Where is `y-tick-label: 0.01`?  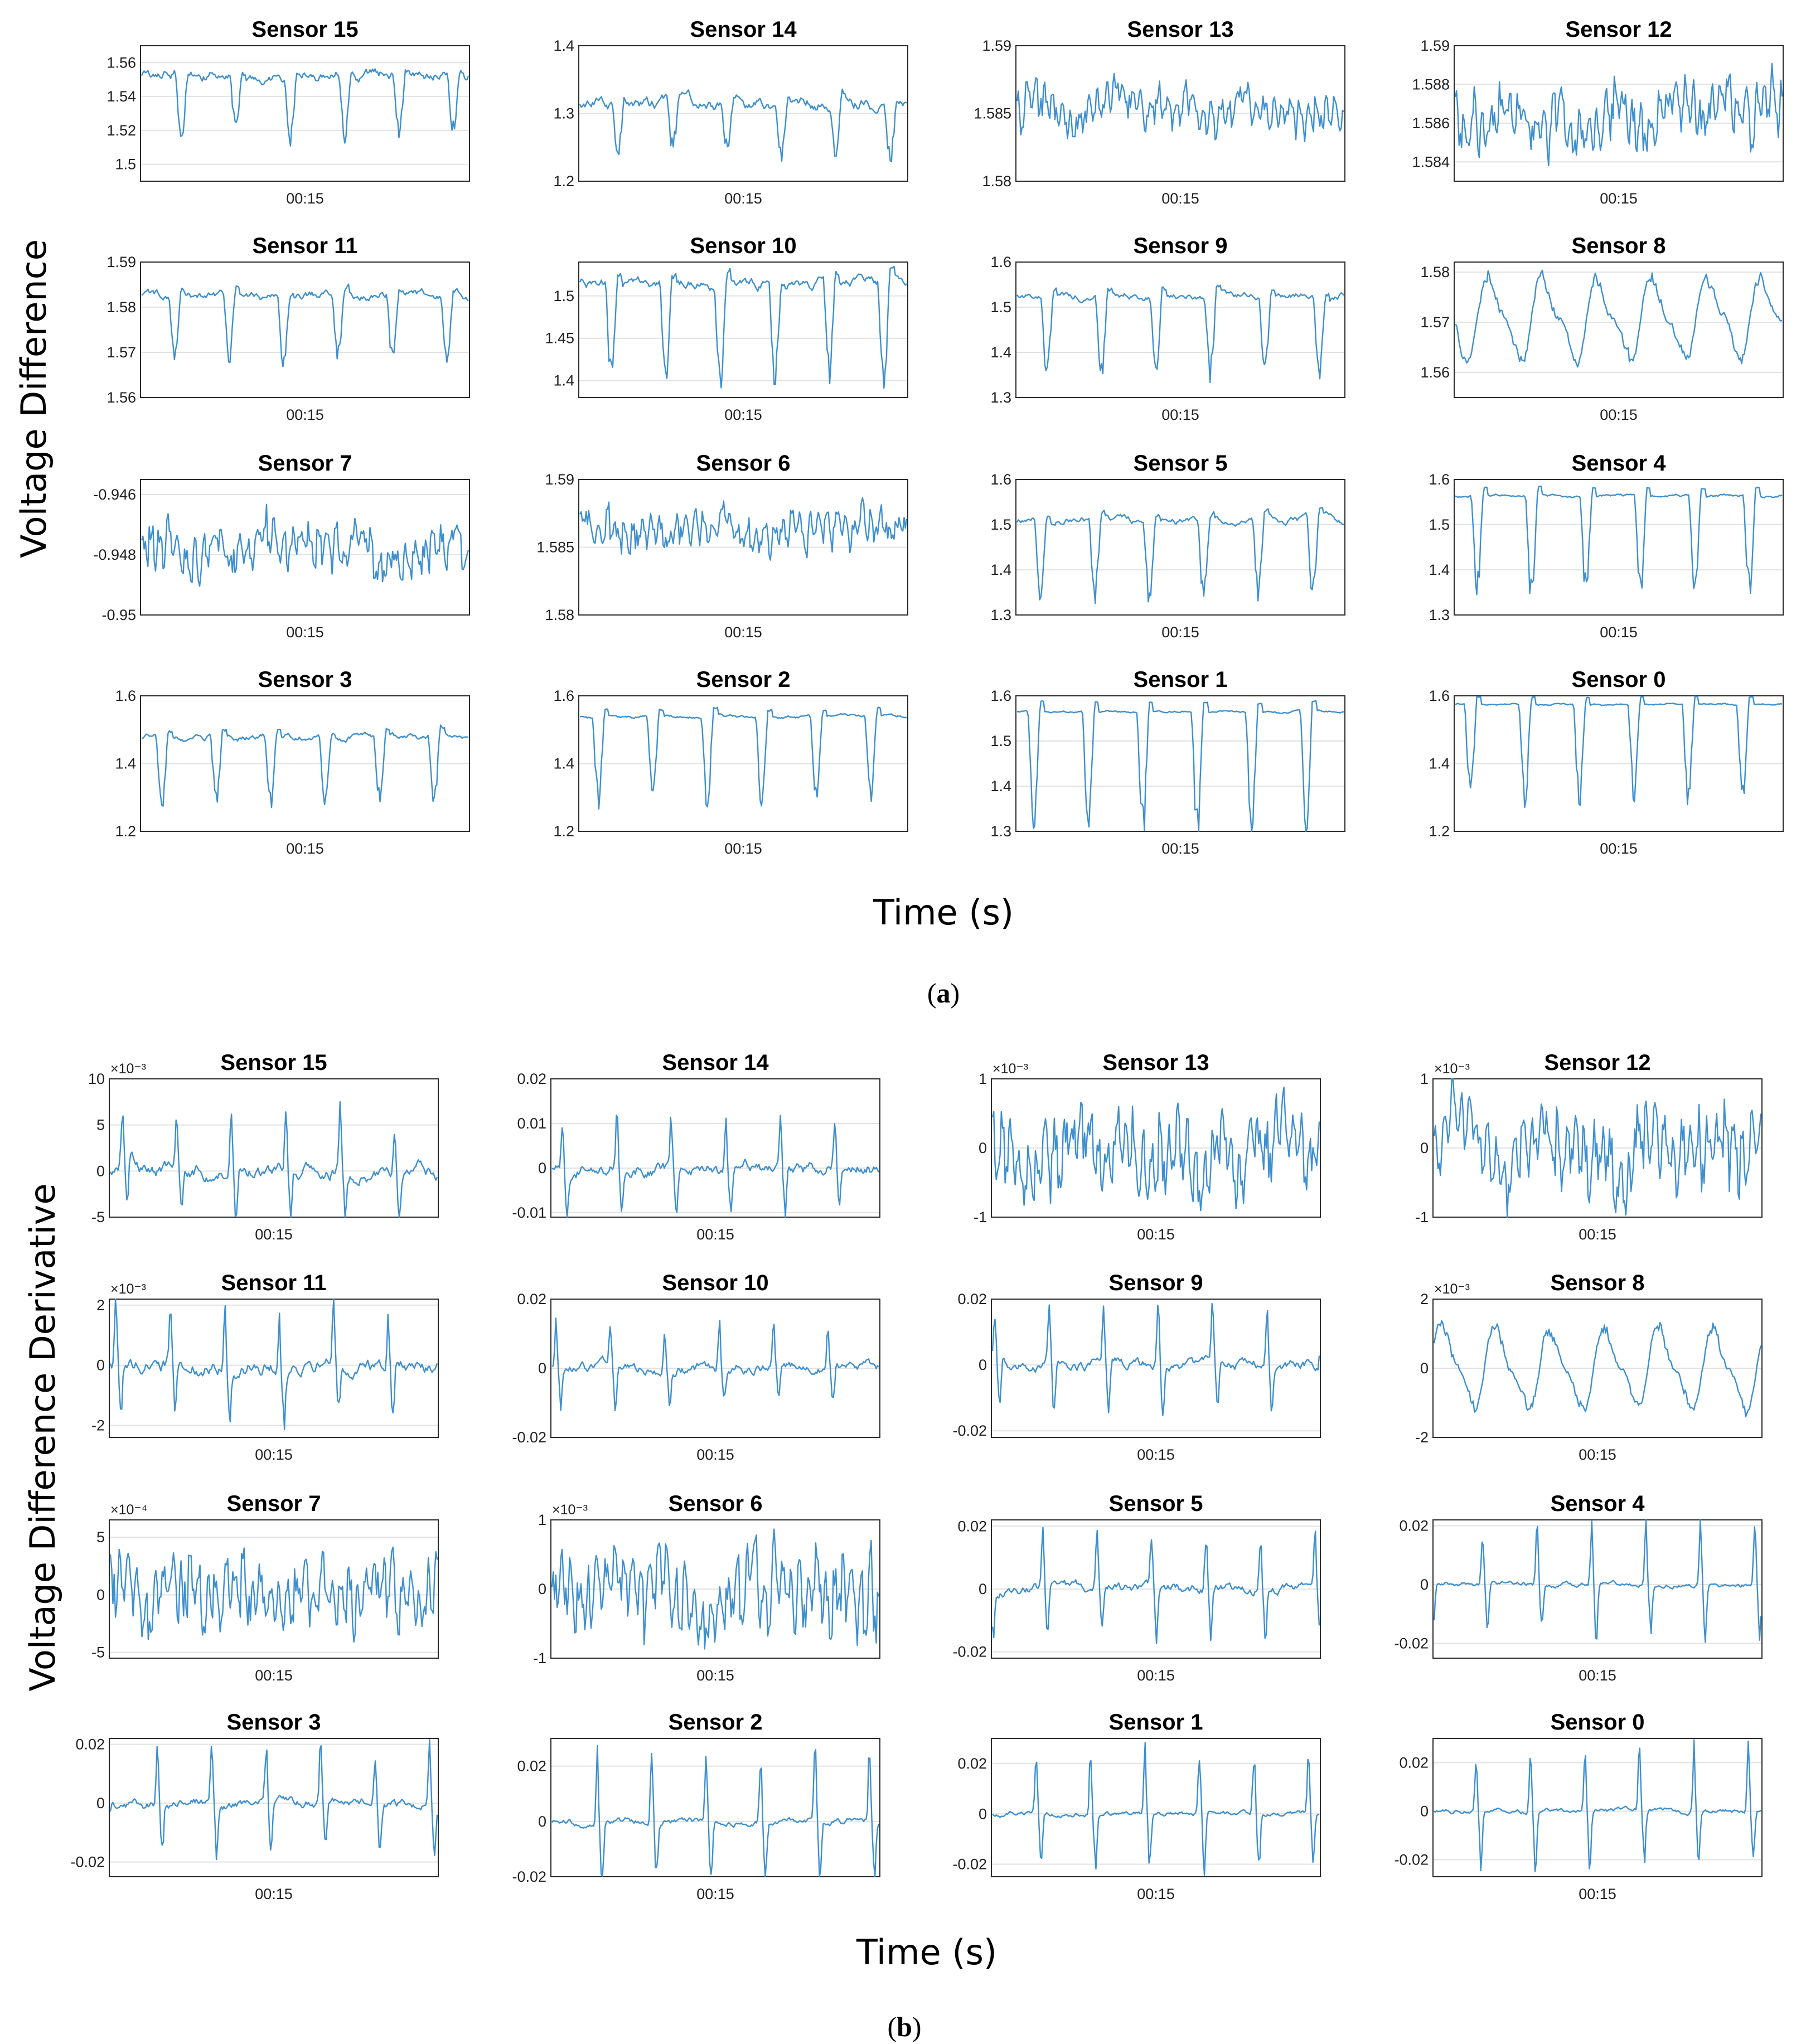 y-tick-label: 0.01 is located at coordinates (531, 1123).